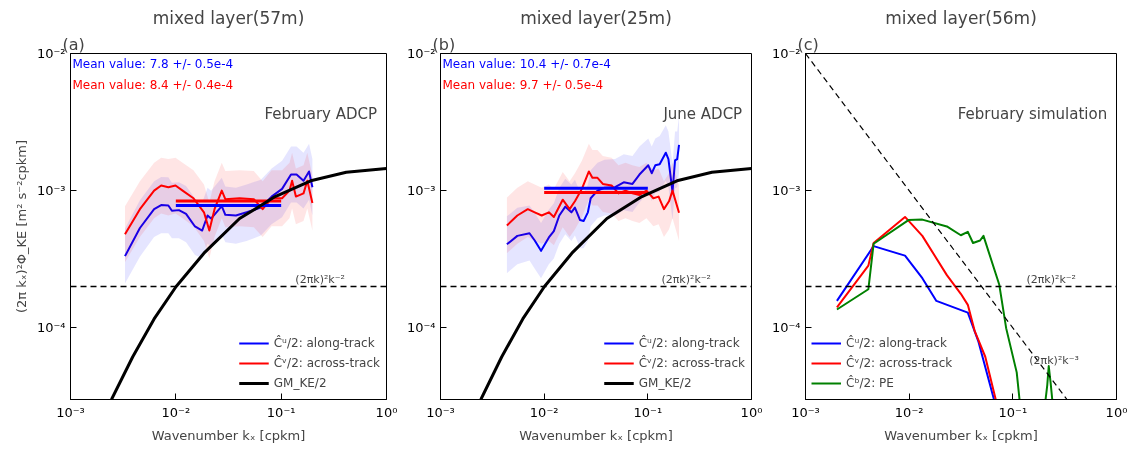 Image resolution: width=1134 pixels, height=450 pixels. What do you see at coordinates (702, 113) in the screenshot?
I see `annotation: June ADCP` at bounding box center [702, 113].